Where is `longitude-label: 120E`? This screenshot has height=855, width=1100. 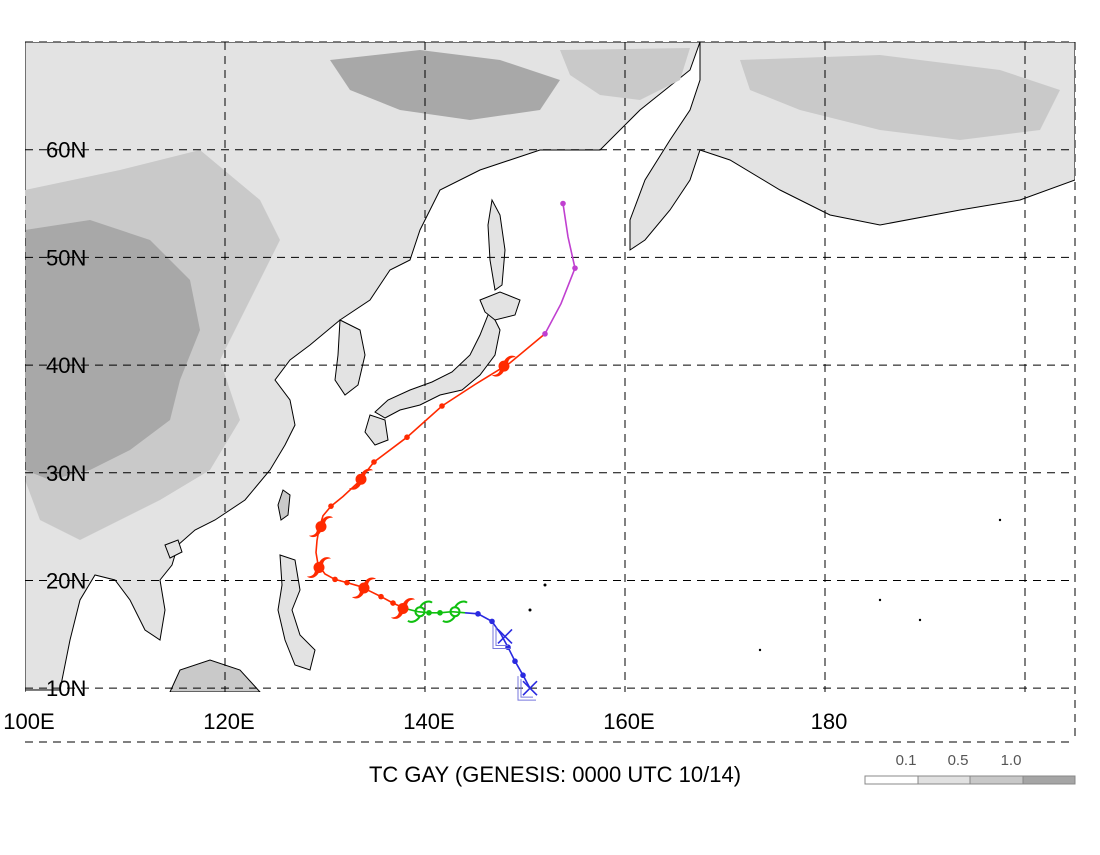
longitude-label: 120E is located at coordinates (228, 721).